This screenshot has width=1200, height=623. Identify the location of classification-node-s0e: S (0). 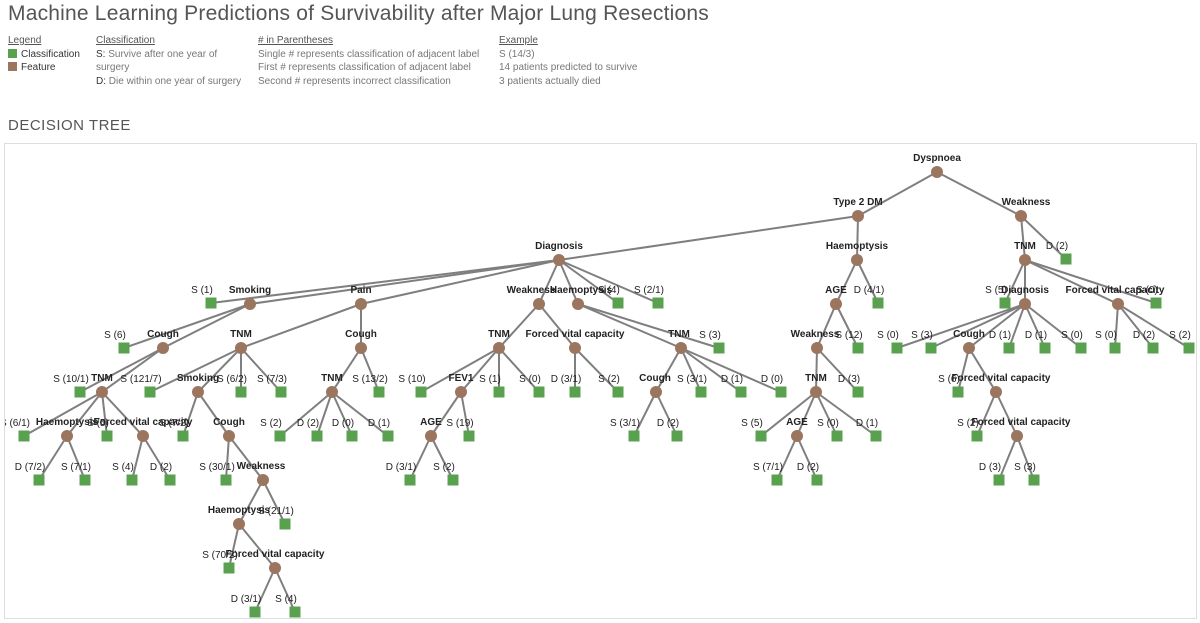
(1108, 342).